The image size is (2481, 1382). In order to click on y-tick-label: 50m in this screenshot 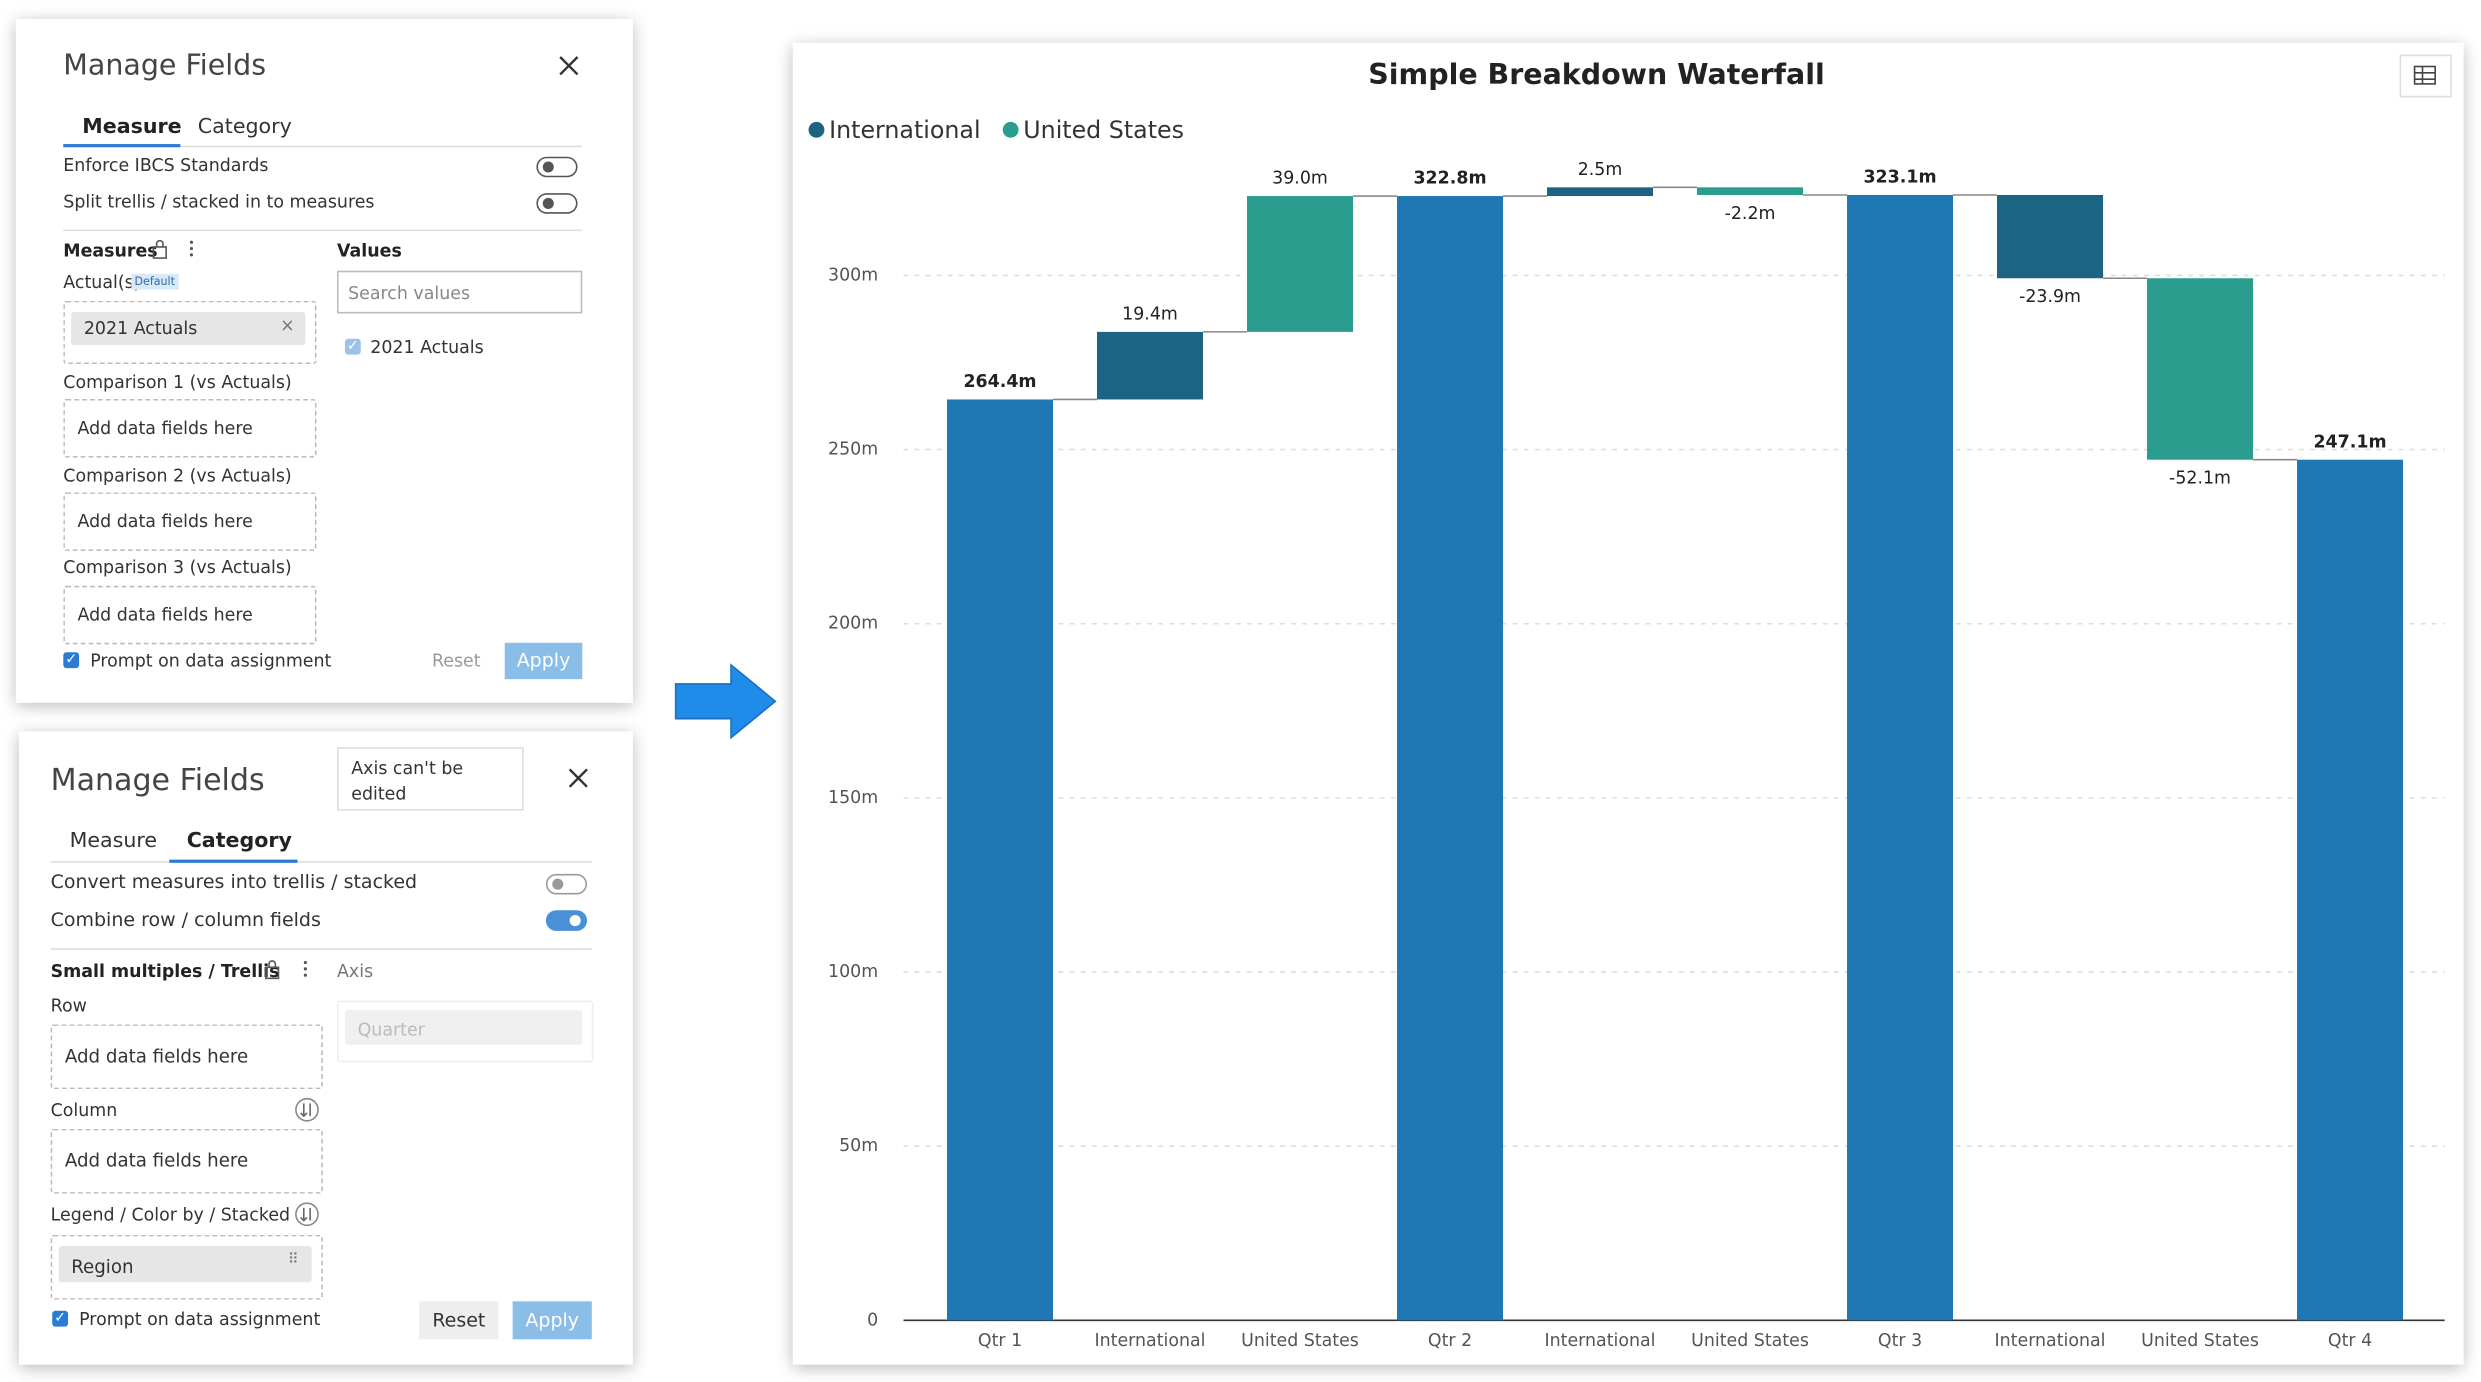, I will do `click(858, 1146)`.